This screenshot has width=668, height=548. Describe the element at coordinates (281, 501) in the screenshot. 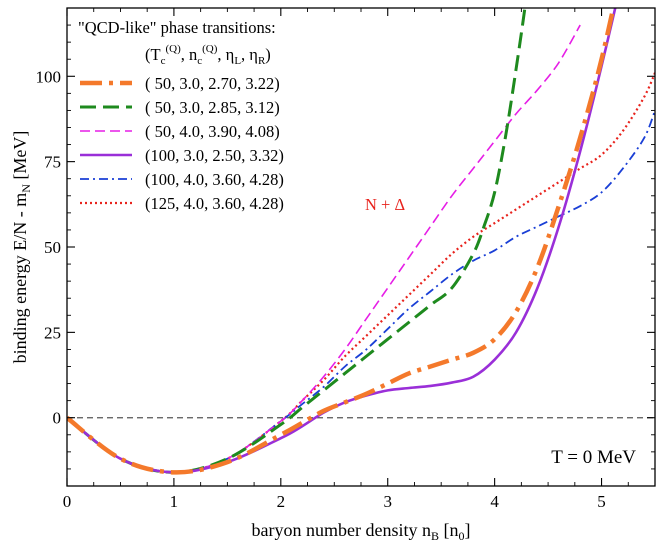

I see `x-tick-label: 2` at that location.